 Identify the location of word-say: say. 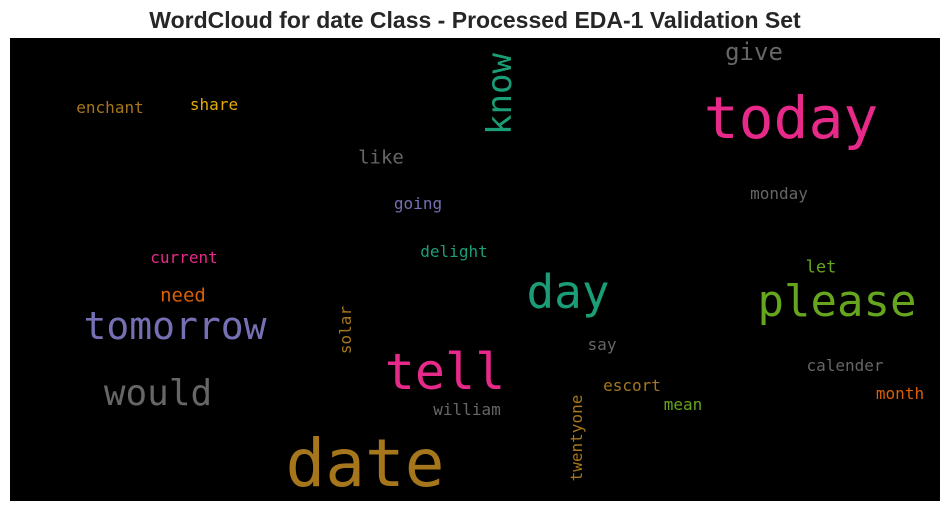
(602, 344).